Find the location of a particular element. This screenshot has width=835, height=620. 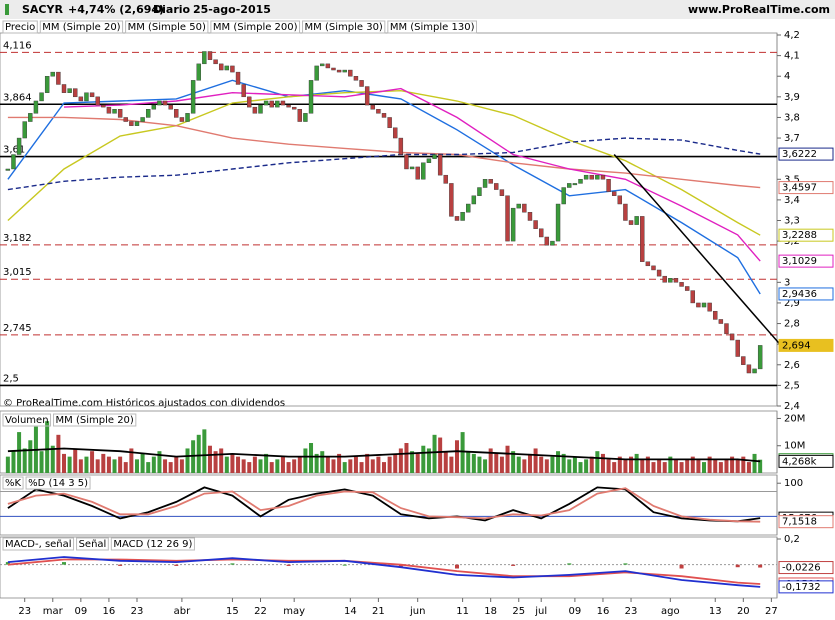

x-tick-label: 18 is located at coordinates (490, 611).